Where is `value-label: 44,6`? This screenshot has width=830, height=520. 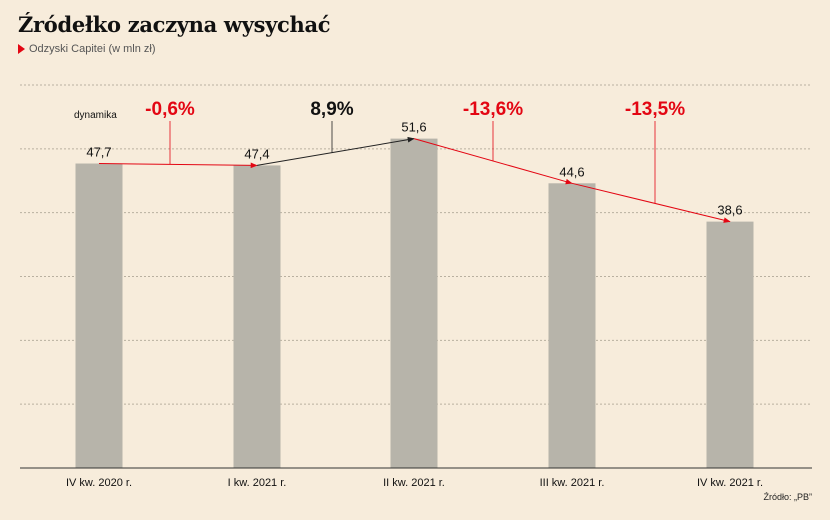 value-label: 44,6 is located at coordinates (571, 171).